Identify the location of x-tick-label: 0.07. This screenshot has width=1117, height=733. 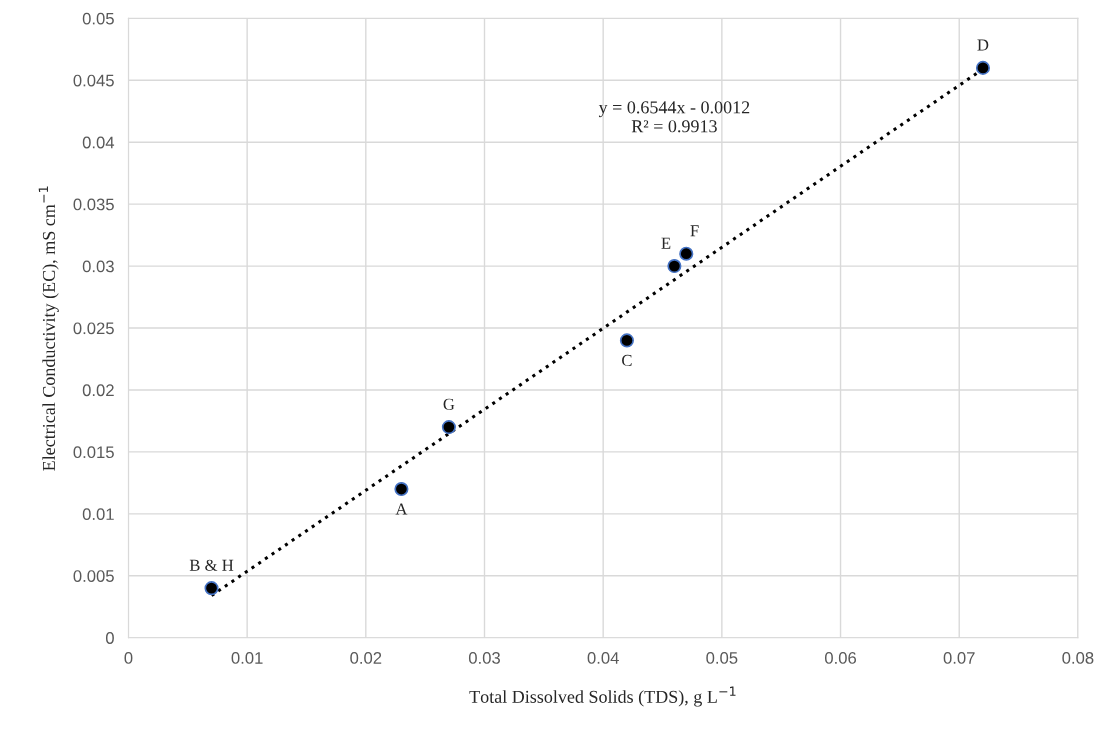
(959, 658).